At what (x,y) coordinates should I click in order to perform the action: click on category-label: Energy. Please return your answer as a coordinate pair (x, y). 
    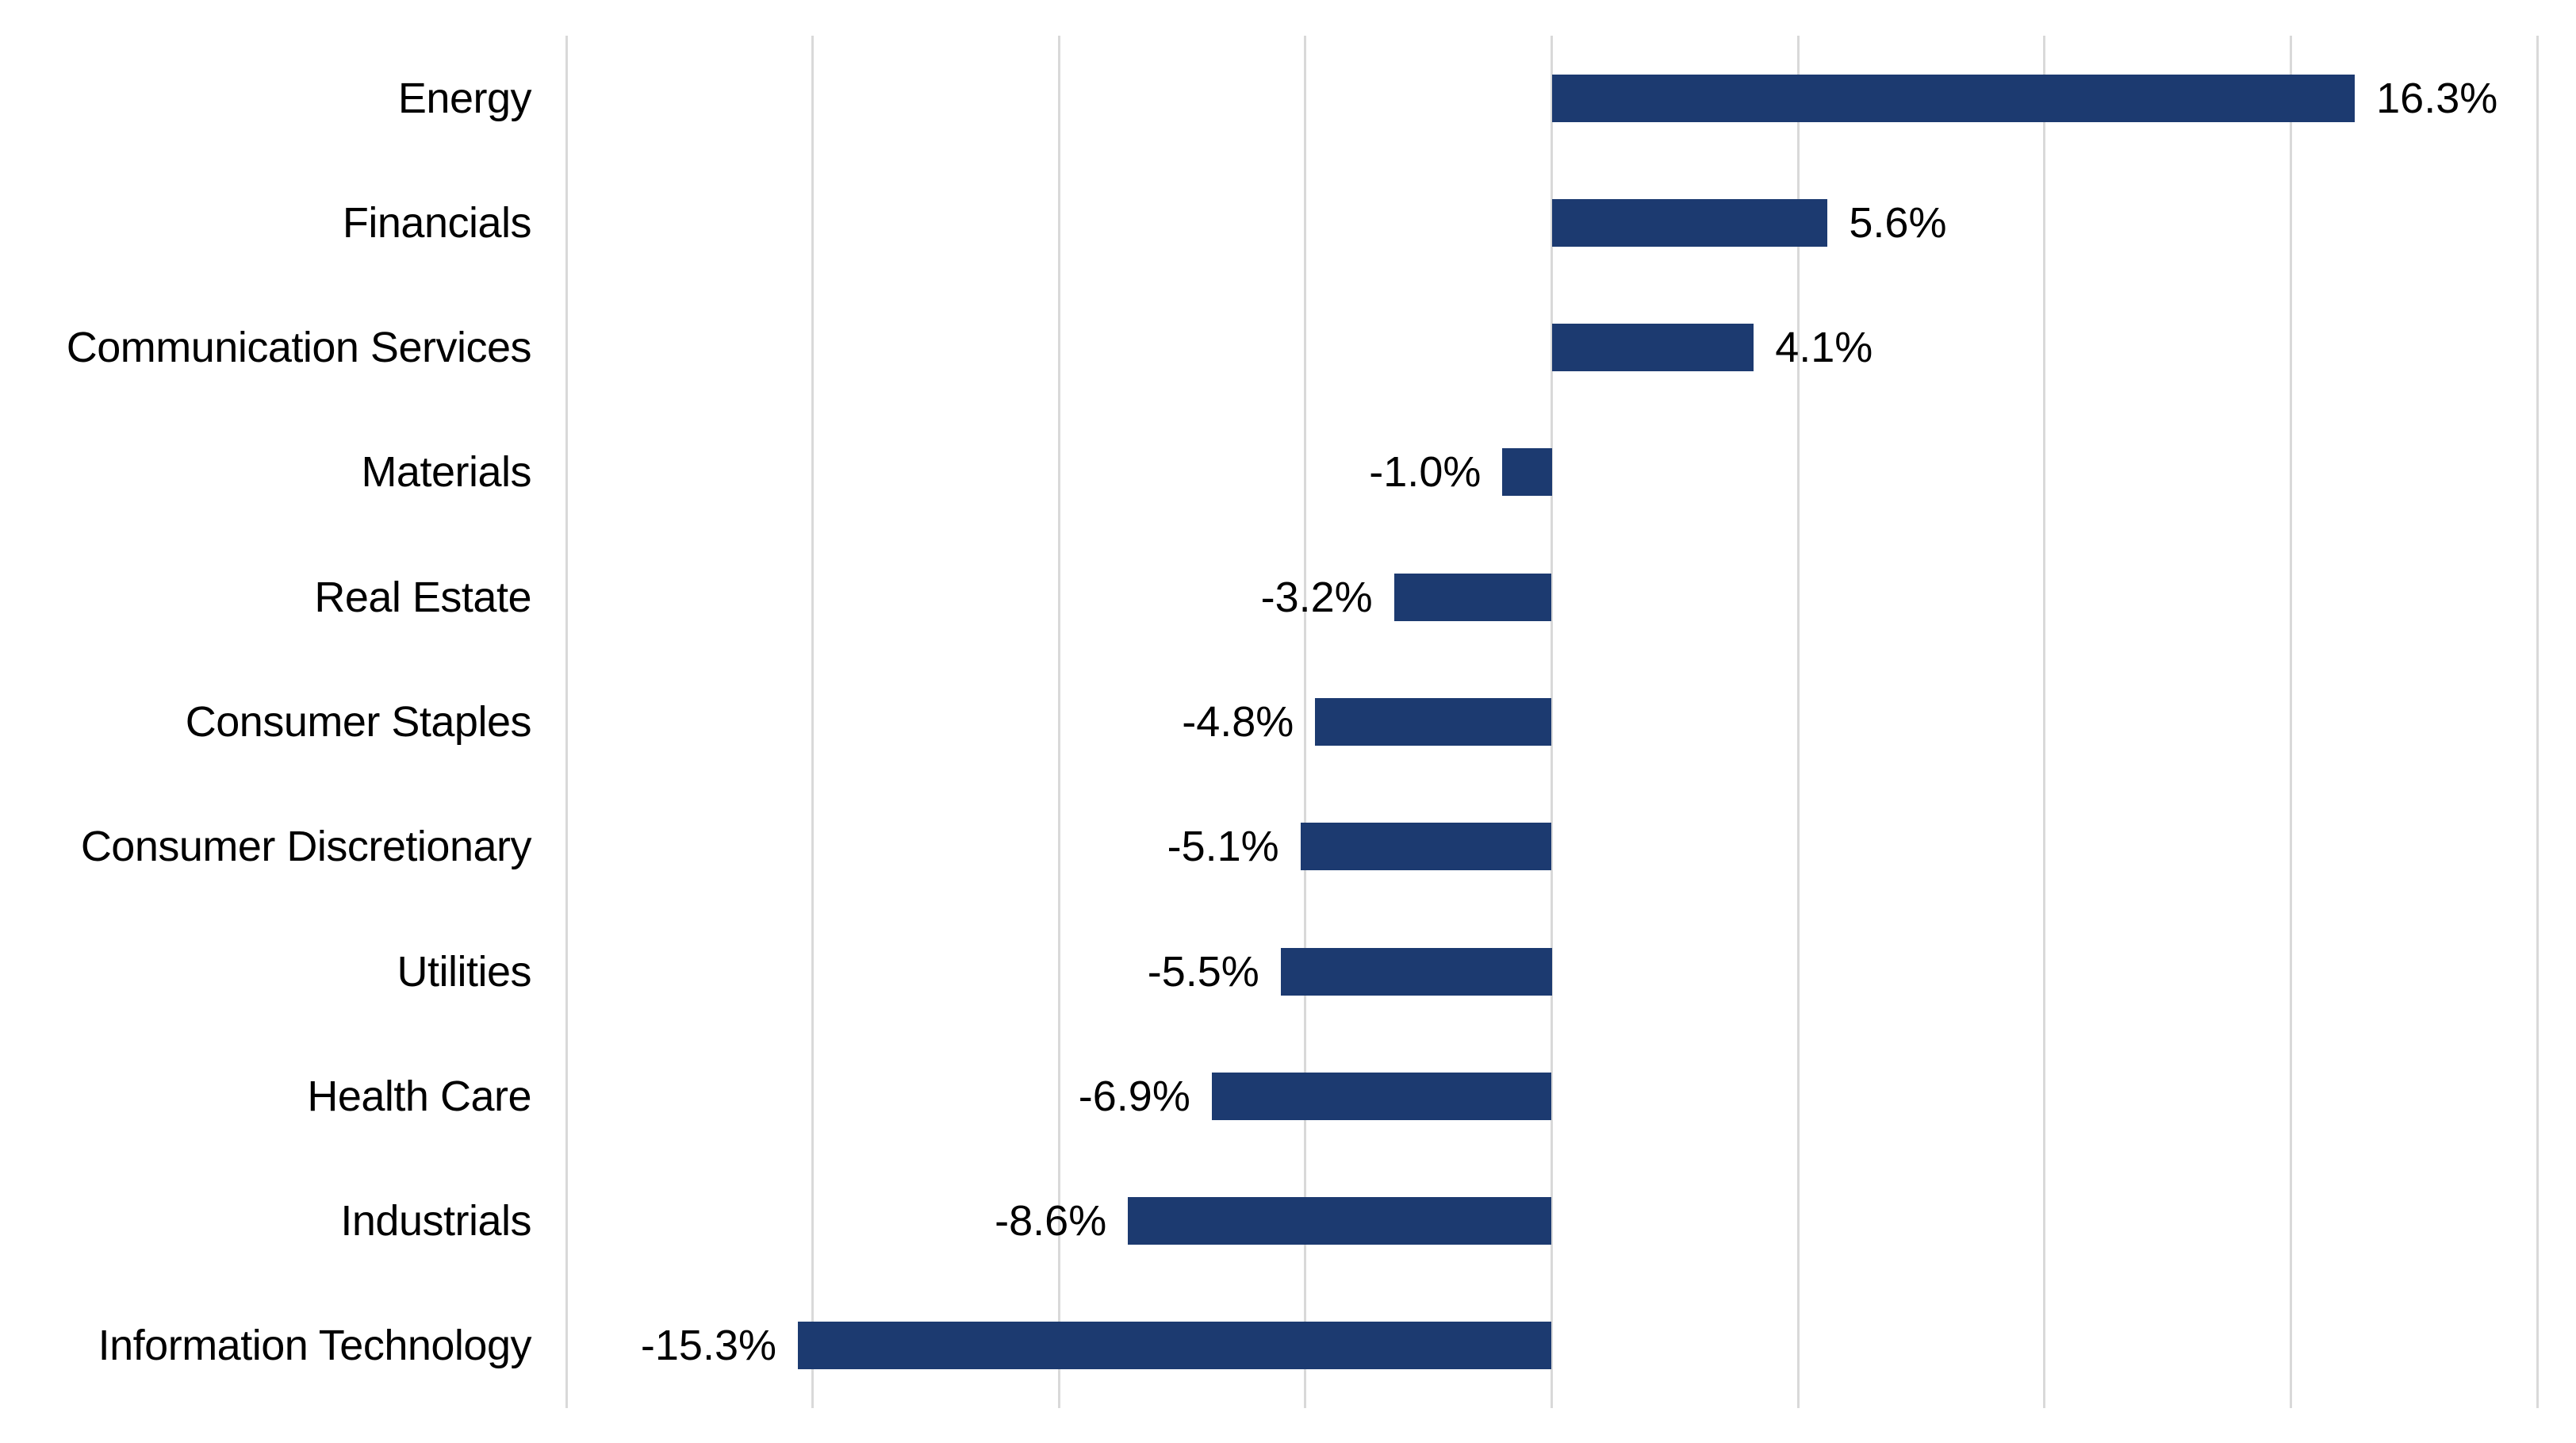
    Looking at the image, I should click on (464, 98).